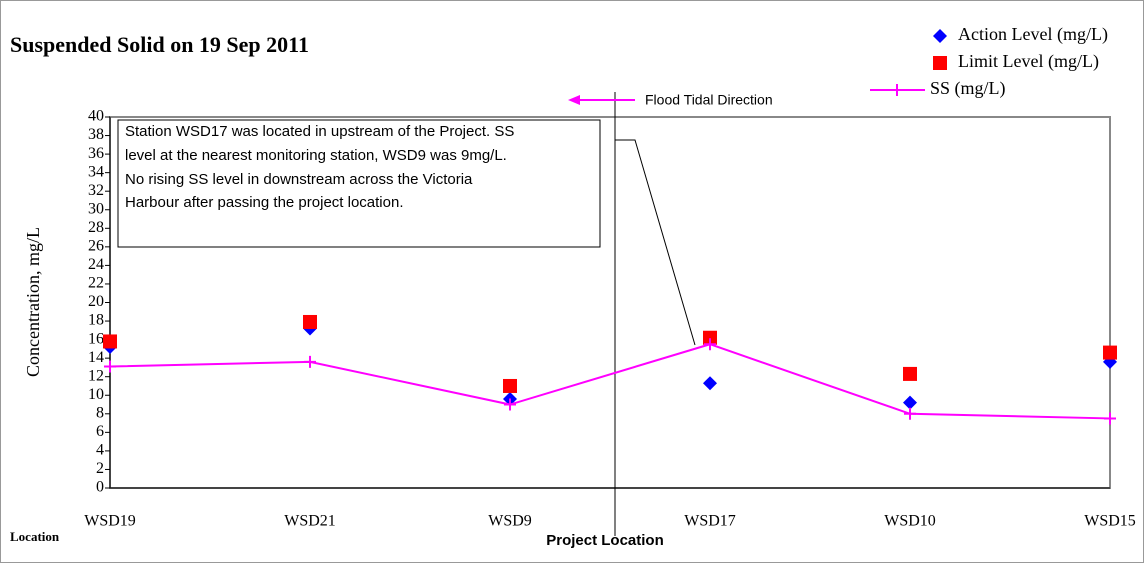 The width and height of the screenshot is (1144, 563). I want to click on y-tick-label: 2, so click(100, 468).